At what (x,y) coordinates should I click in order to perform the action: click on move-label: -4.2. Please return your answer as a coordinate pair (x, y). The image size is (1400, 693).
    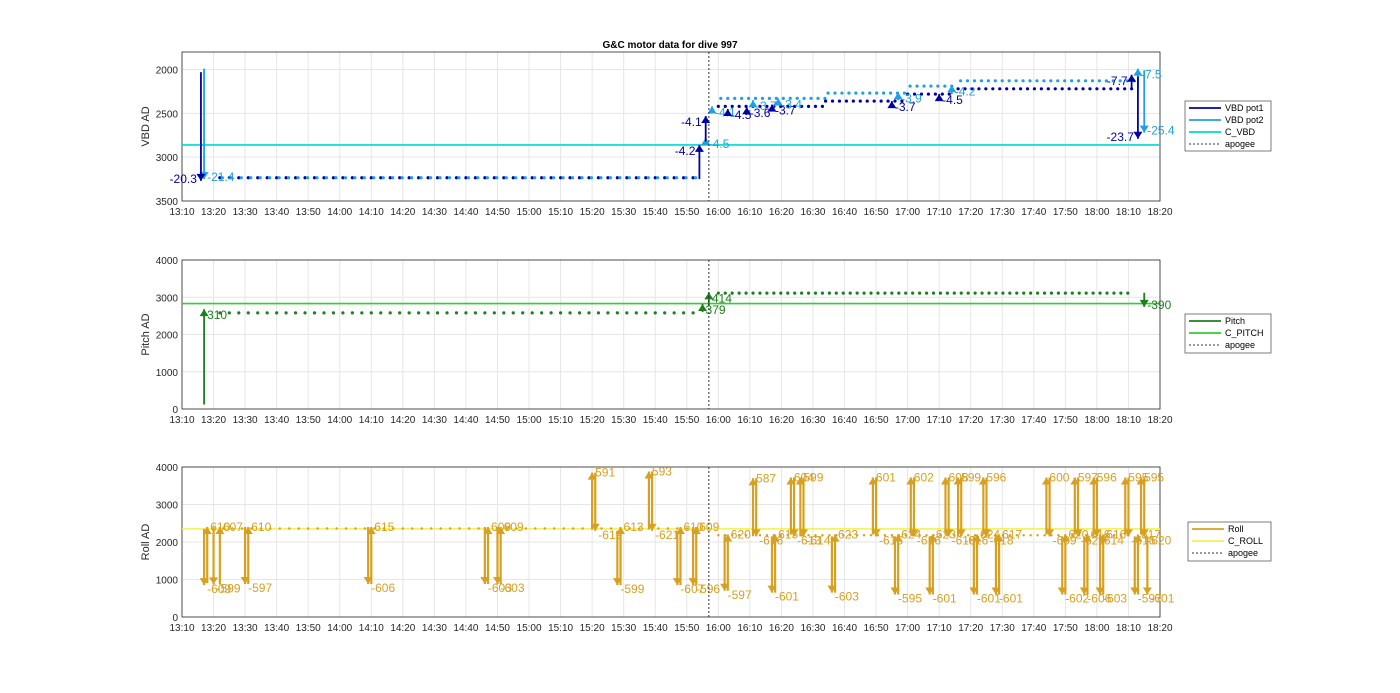
    Looking at the image, I should click on (685, 151).